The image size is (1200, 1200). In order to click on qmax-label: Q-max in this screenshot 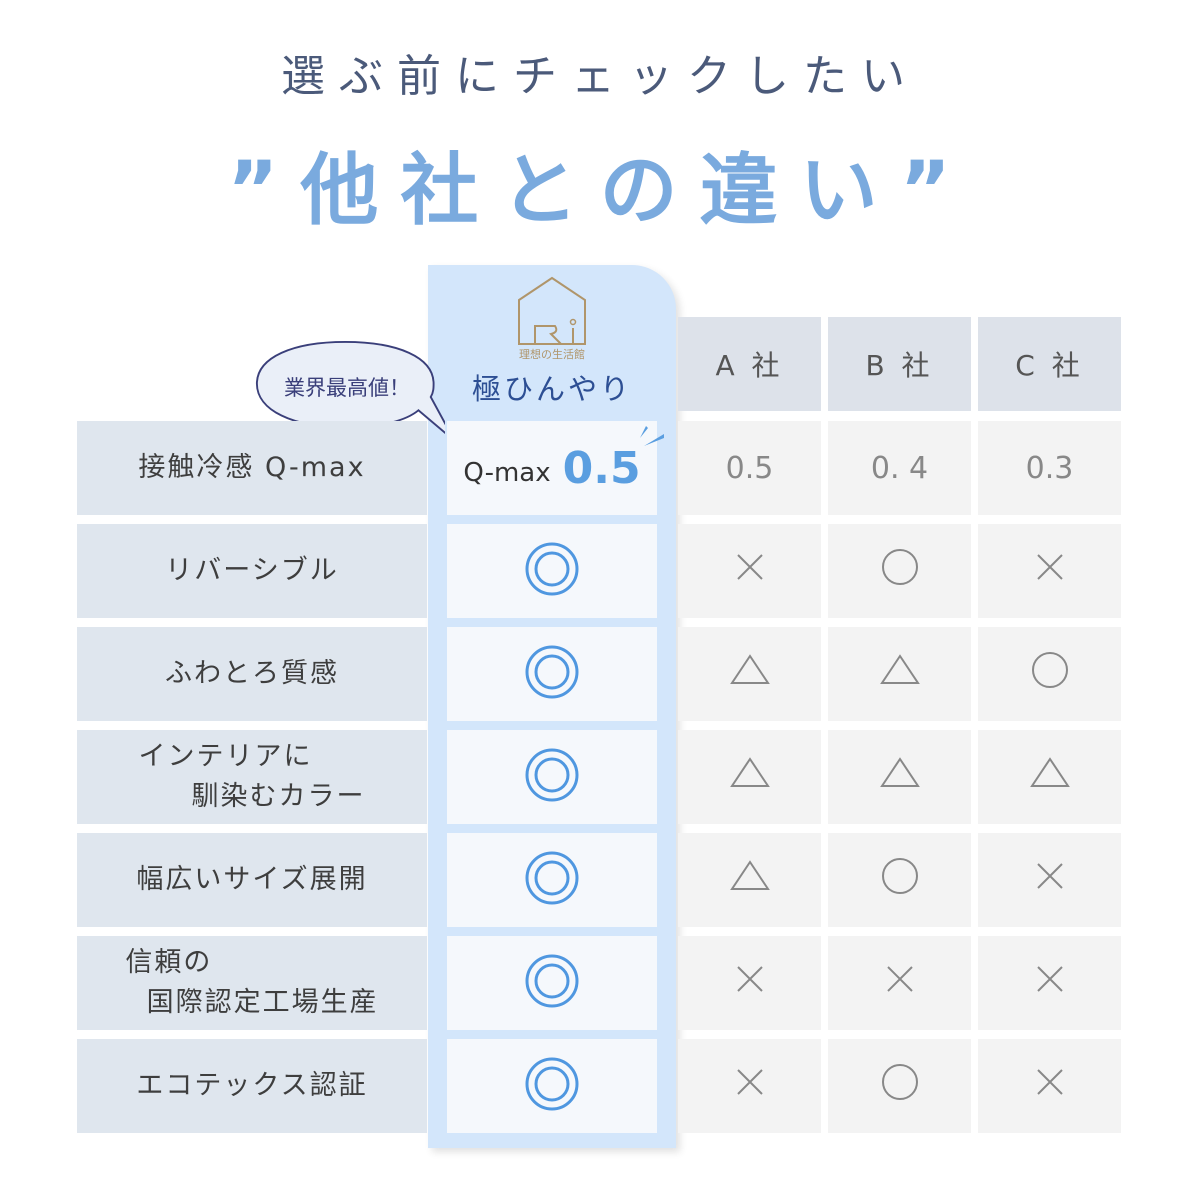, I will do `click(507, 473)`.